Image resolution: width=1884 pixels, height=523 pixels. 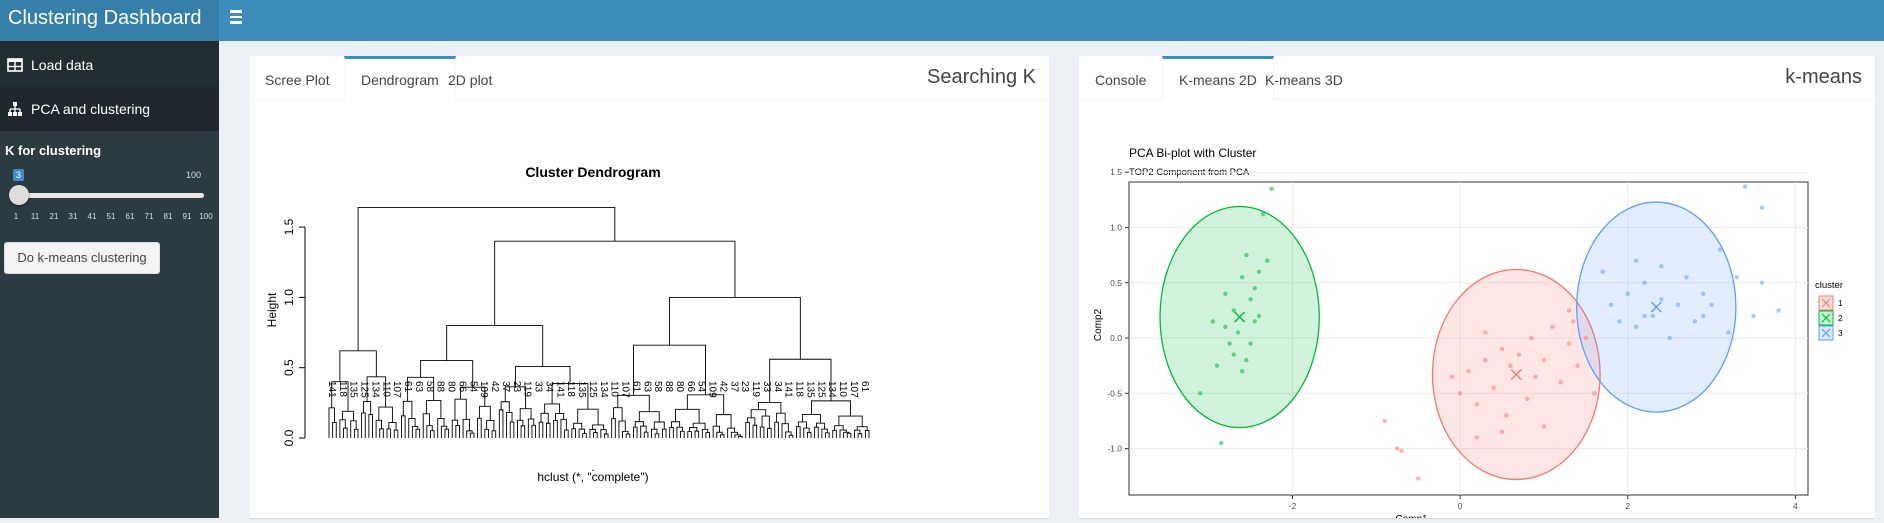 What do you see at coordinates (1795, 506) in the screenshot?
I see `x-tick-label: 4` at bounding box center [1795, 506].